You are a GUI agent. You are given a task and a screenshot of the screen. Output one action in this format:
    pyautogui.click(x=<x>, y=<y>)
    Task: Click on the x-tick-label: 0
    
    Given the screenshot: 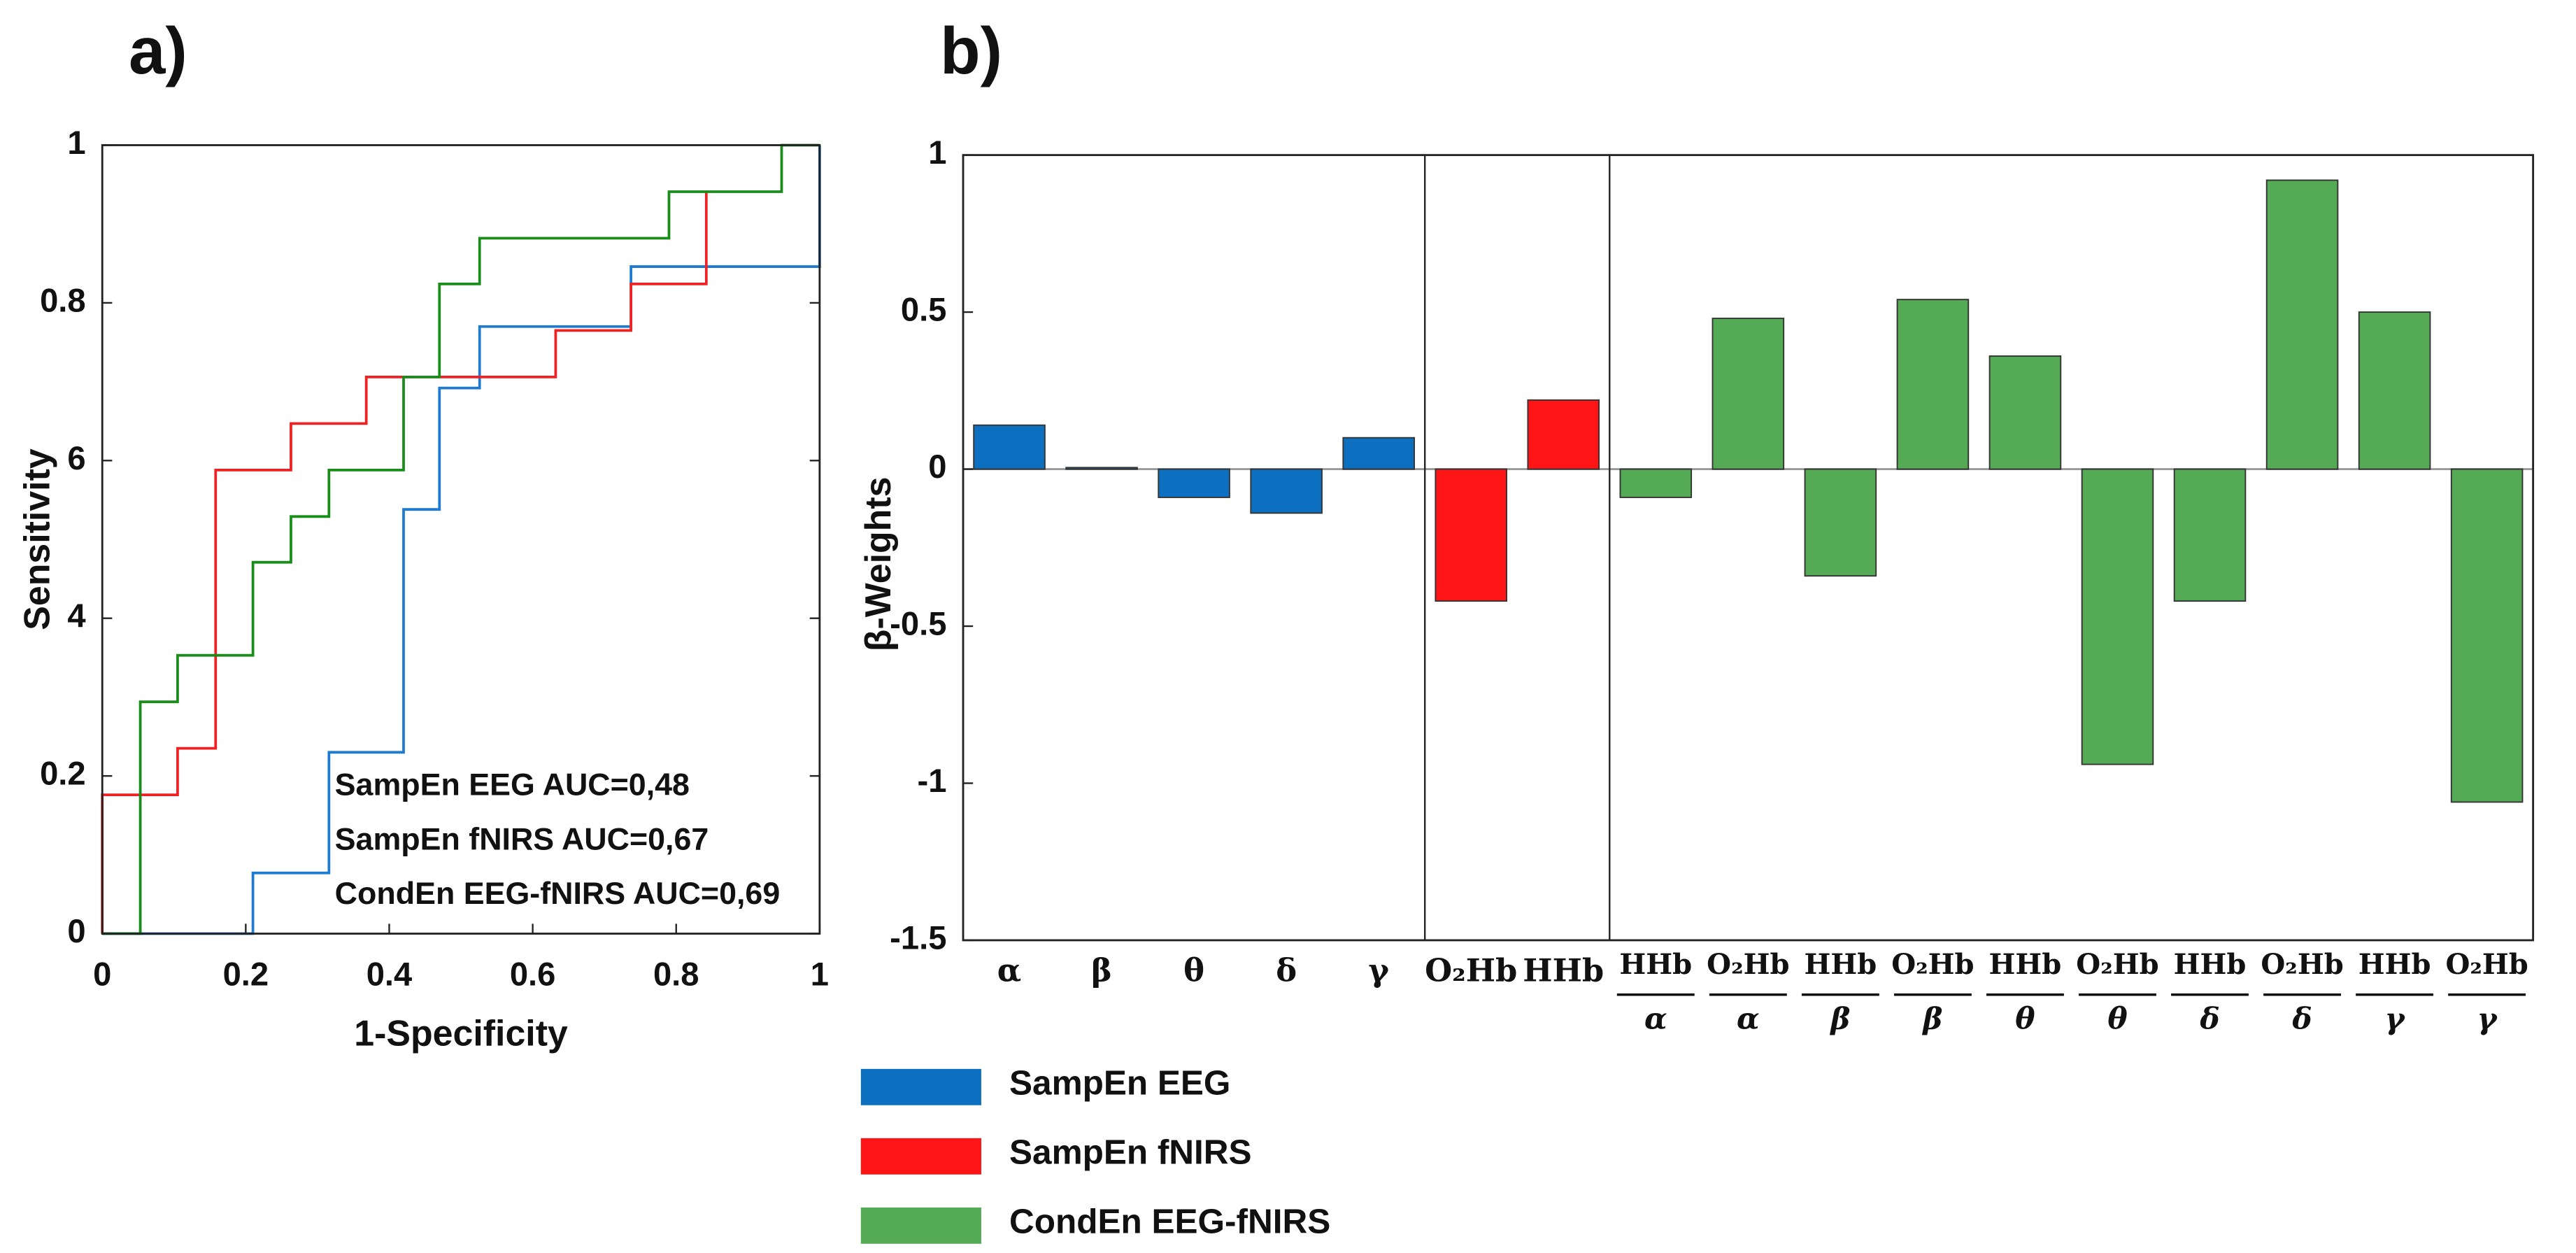 What is the action you would take?
    pyautogui.click(x=102, y=973)
    